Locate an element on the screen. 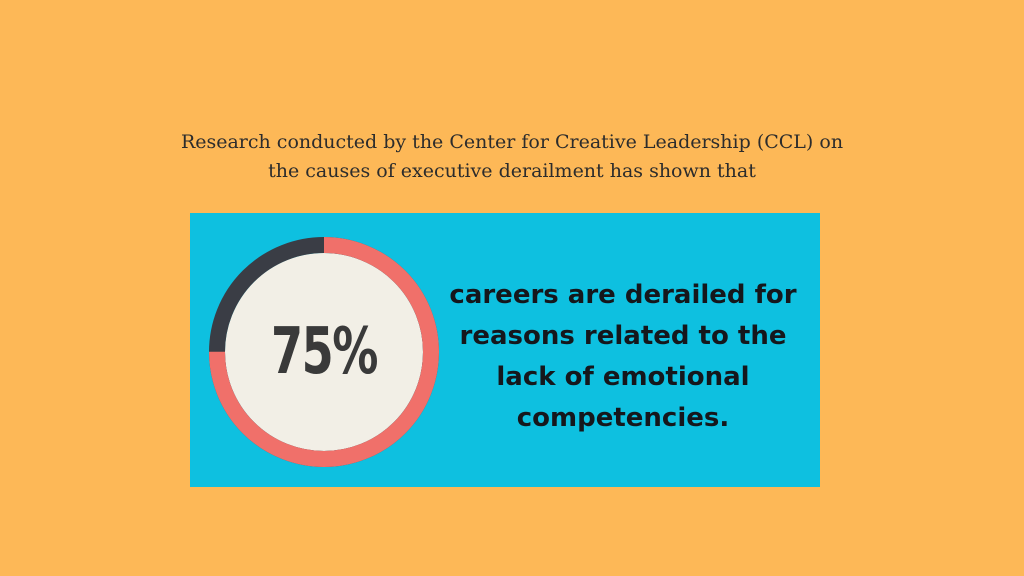 The width and height of the screenshot is (1024, 576). gauge-inner-circle is located at coordinates (324, 352).